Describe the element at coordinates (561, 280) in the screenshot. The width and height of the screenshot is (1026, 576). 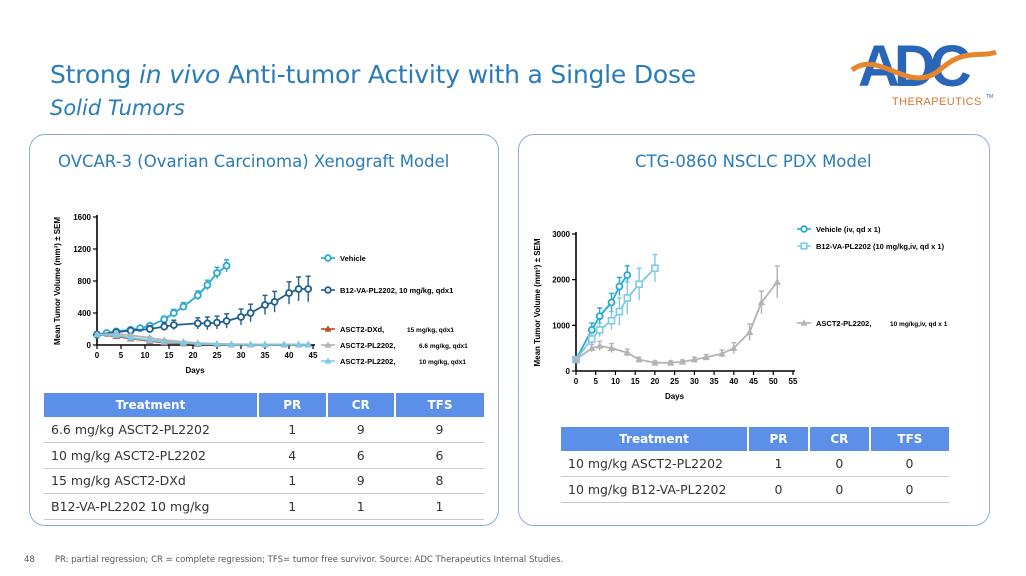
I see `y-tick-label: 2000` at that location.